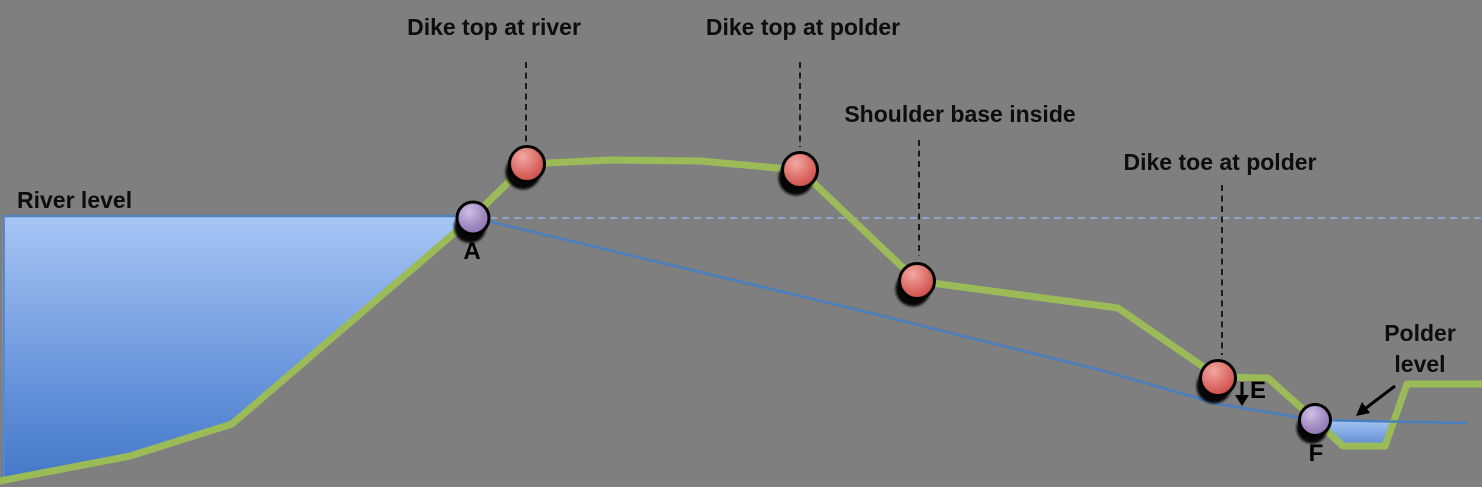  What do you see at coordinates (1258, 390) in the screenshot?
I see `point-e-label: E` at bounding box center [1258, 390].